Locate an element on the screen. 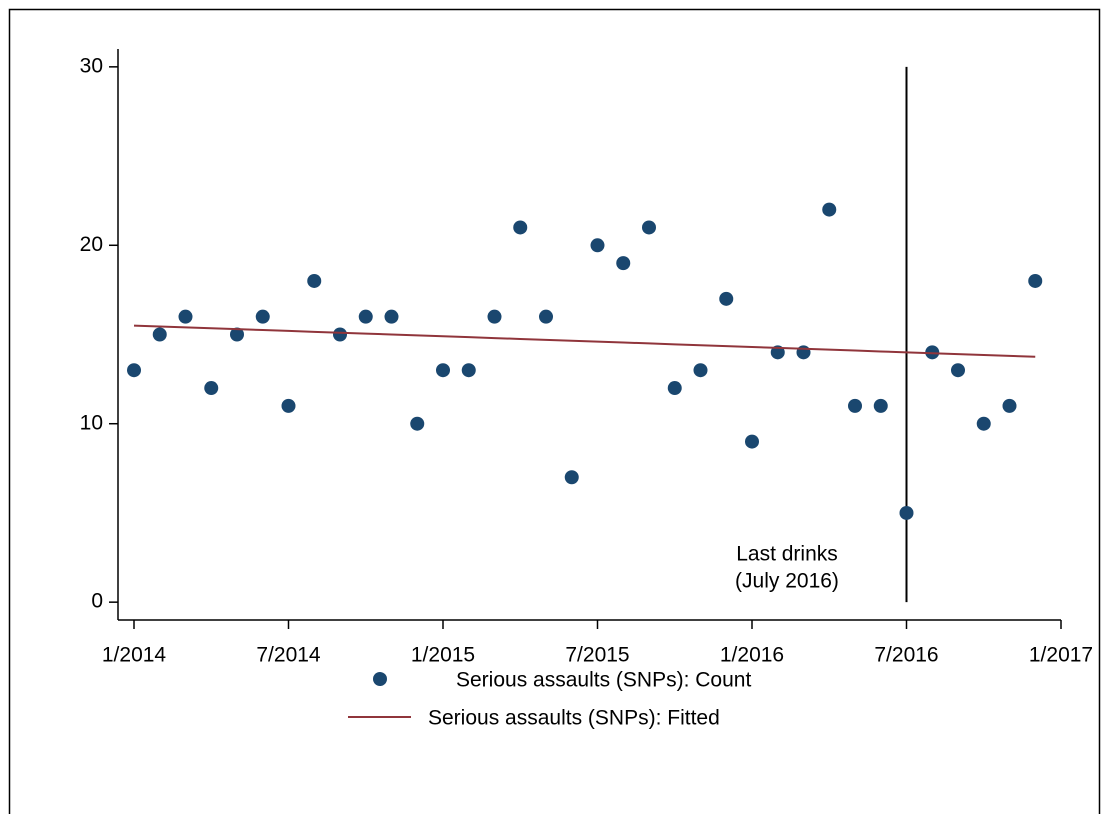 This screenshot has height=814, width=1102. x-tick-label: 7/2016 is located at coordinates (906, 655).